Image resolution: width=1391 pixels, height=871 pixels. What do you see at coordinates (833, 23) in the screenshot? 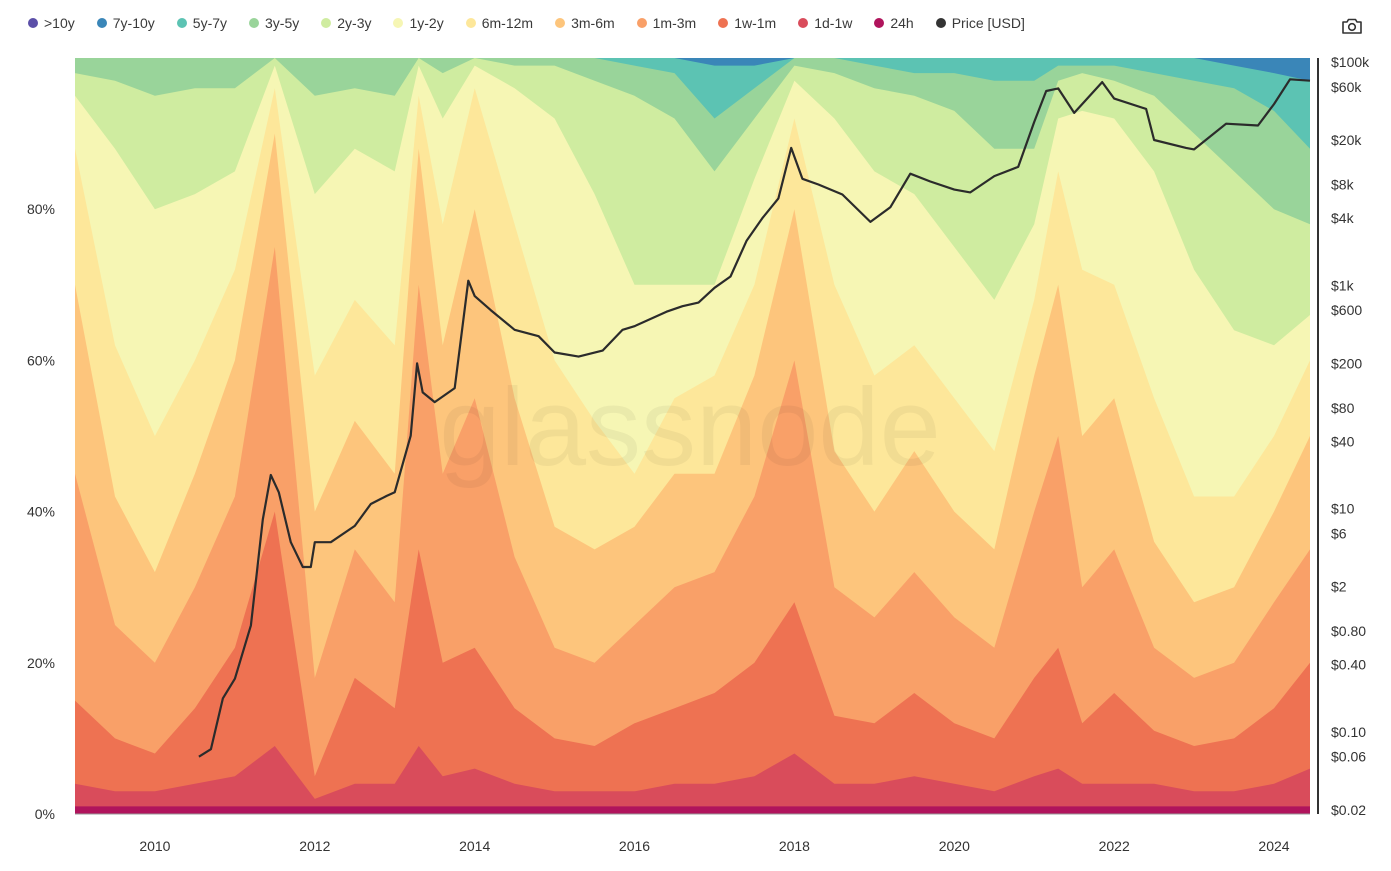
I see `legend-label: 1d-1w` at bounding box center [833, 23].